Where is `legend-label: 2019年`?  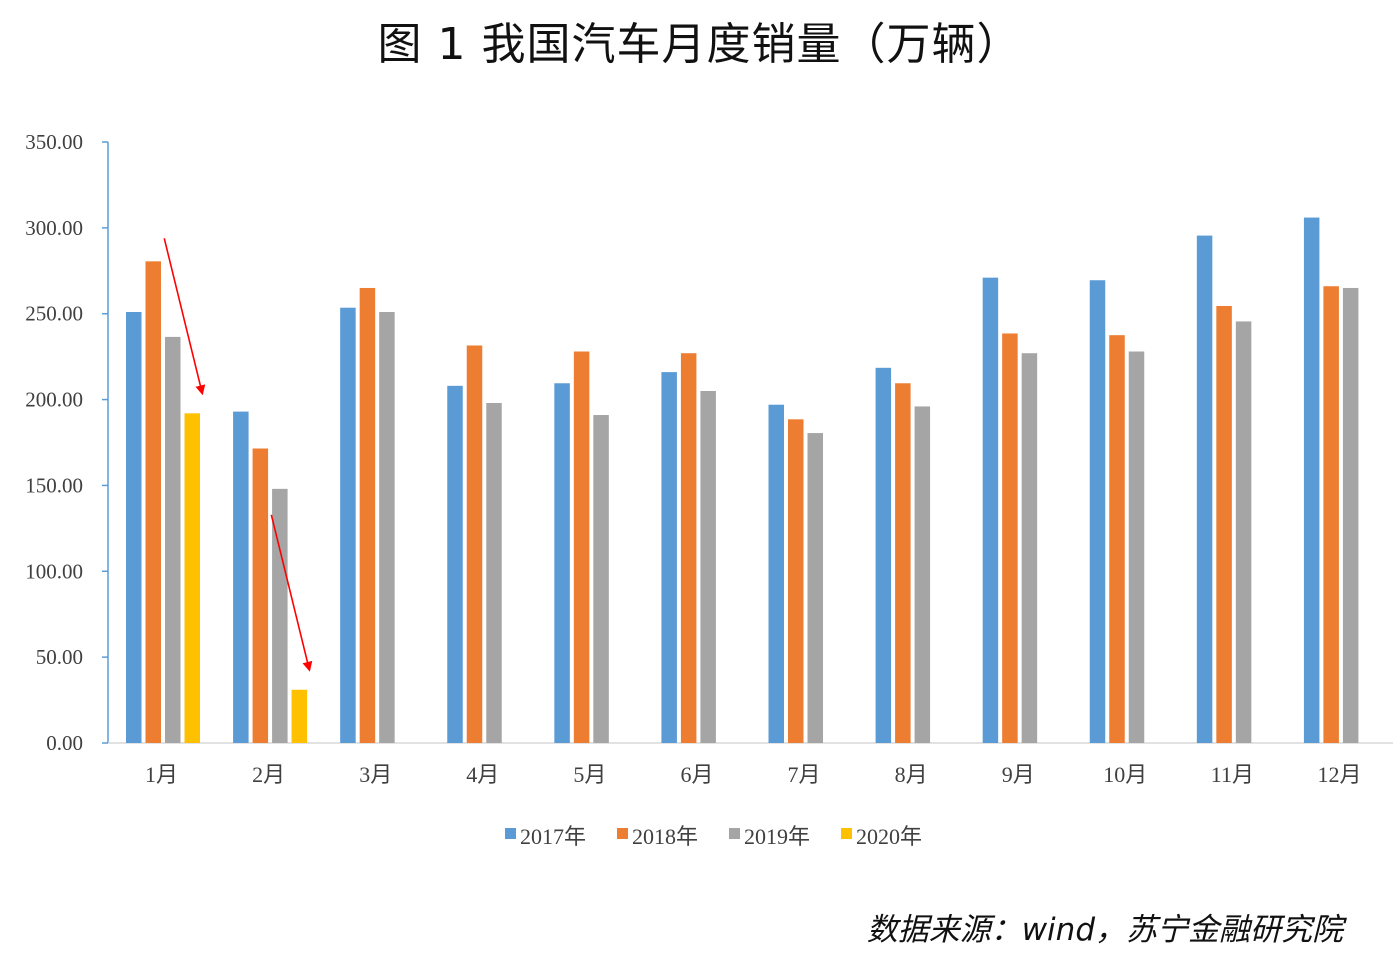
legend-label: 2019年 is located at coordinates (777, 836).